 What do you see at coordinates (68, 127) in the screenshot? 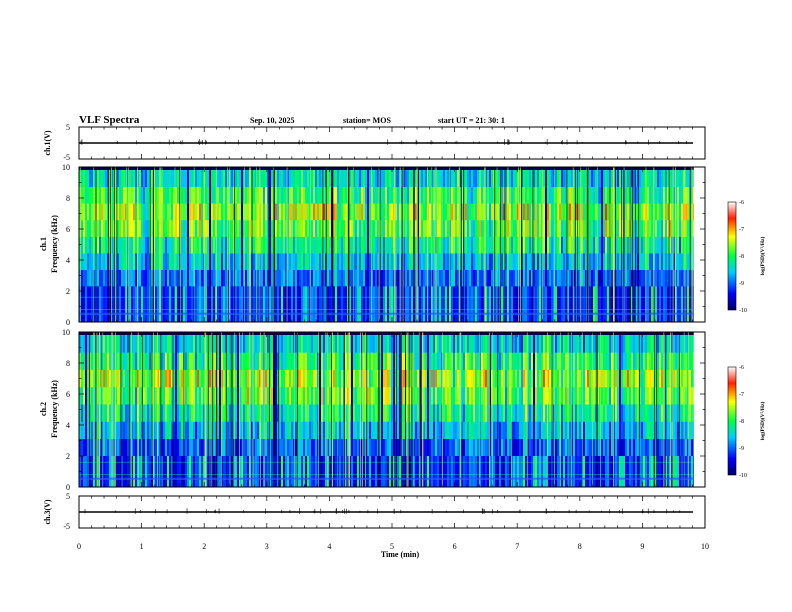
I see `ch1-voltage-tick-top: 5` at bounding box center [68, 127].